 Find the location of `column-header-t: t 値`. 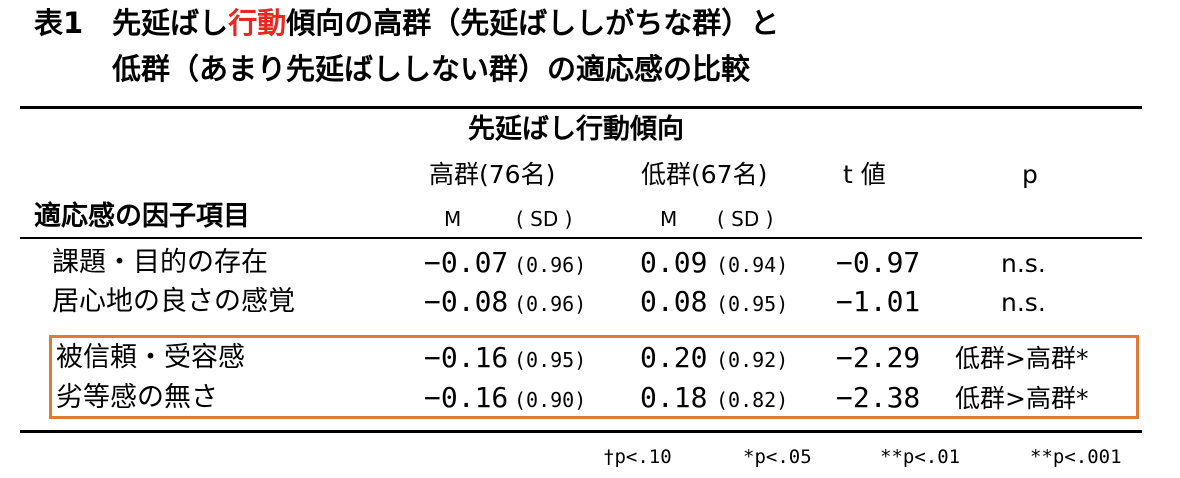

column-header-t: t 値 is located at coordinates (864, 174).